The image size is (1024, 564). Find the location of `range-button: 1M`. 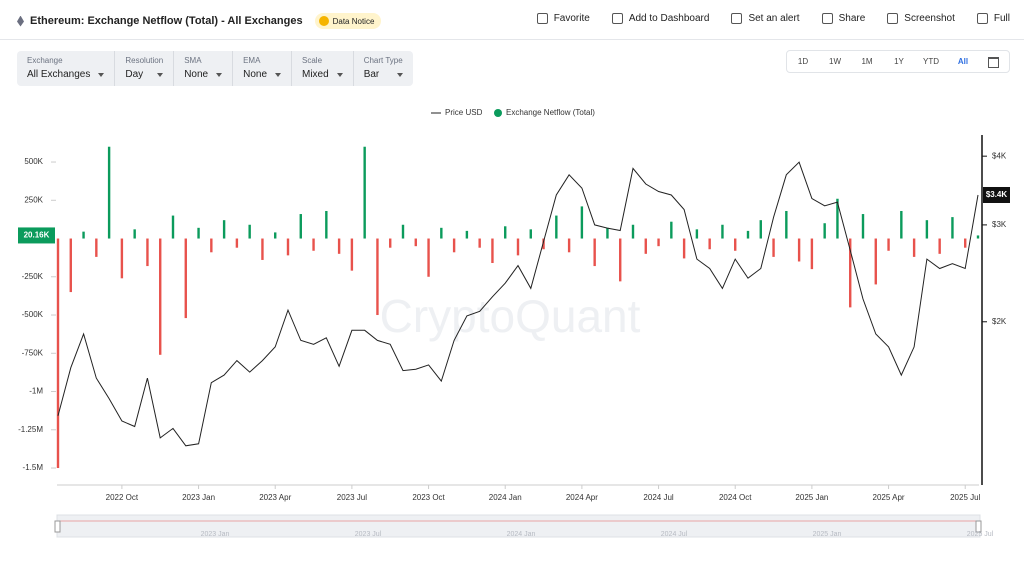

range-button: 1M is located at coordinates (867, 61).